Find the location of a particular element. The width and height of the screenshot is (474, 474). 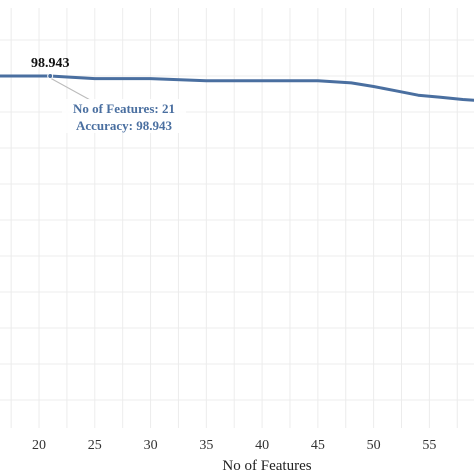

x-tick-label: 40 is located at coordinates (262, 445).